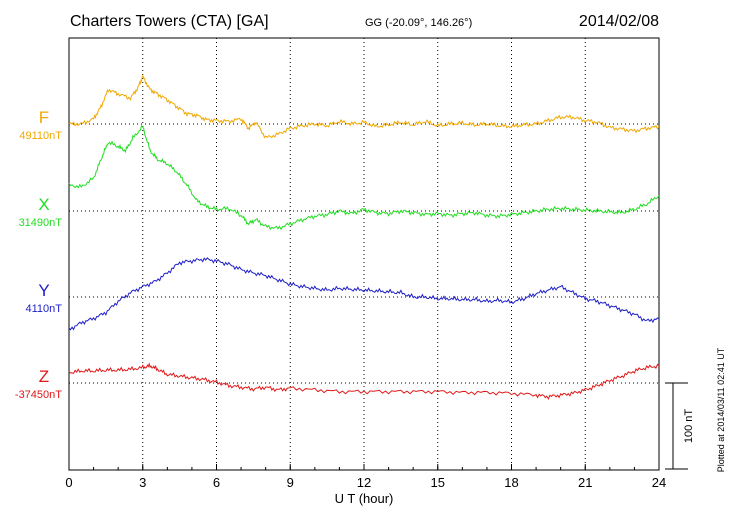 Image resolution: width=730 pixels, height=520 pixels. What do you see at coordinates (364, 106) in the screenshot?
I see `series-line-f` at bounding box center [364, 106].